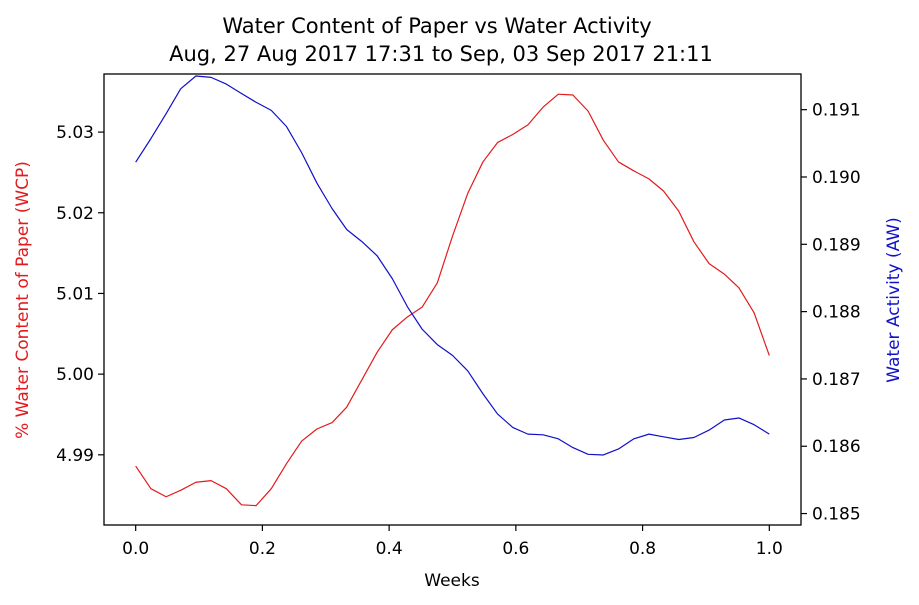  I want to click on left-tick-label: 5.03, so click(75, 133).